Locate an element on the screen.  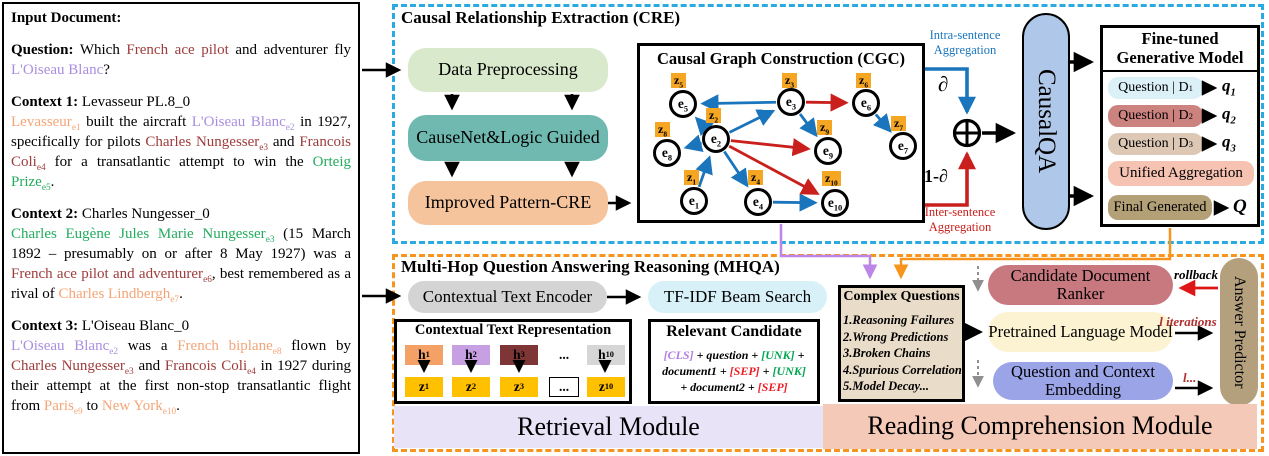
answer-predictor-capsule: Answer Predictor is located at coordinates (1239, 332).